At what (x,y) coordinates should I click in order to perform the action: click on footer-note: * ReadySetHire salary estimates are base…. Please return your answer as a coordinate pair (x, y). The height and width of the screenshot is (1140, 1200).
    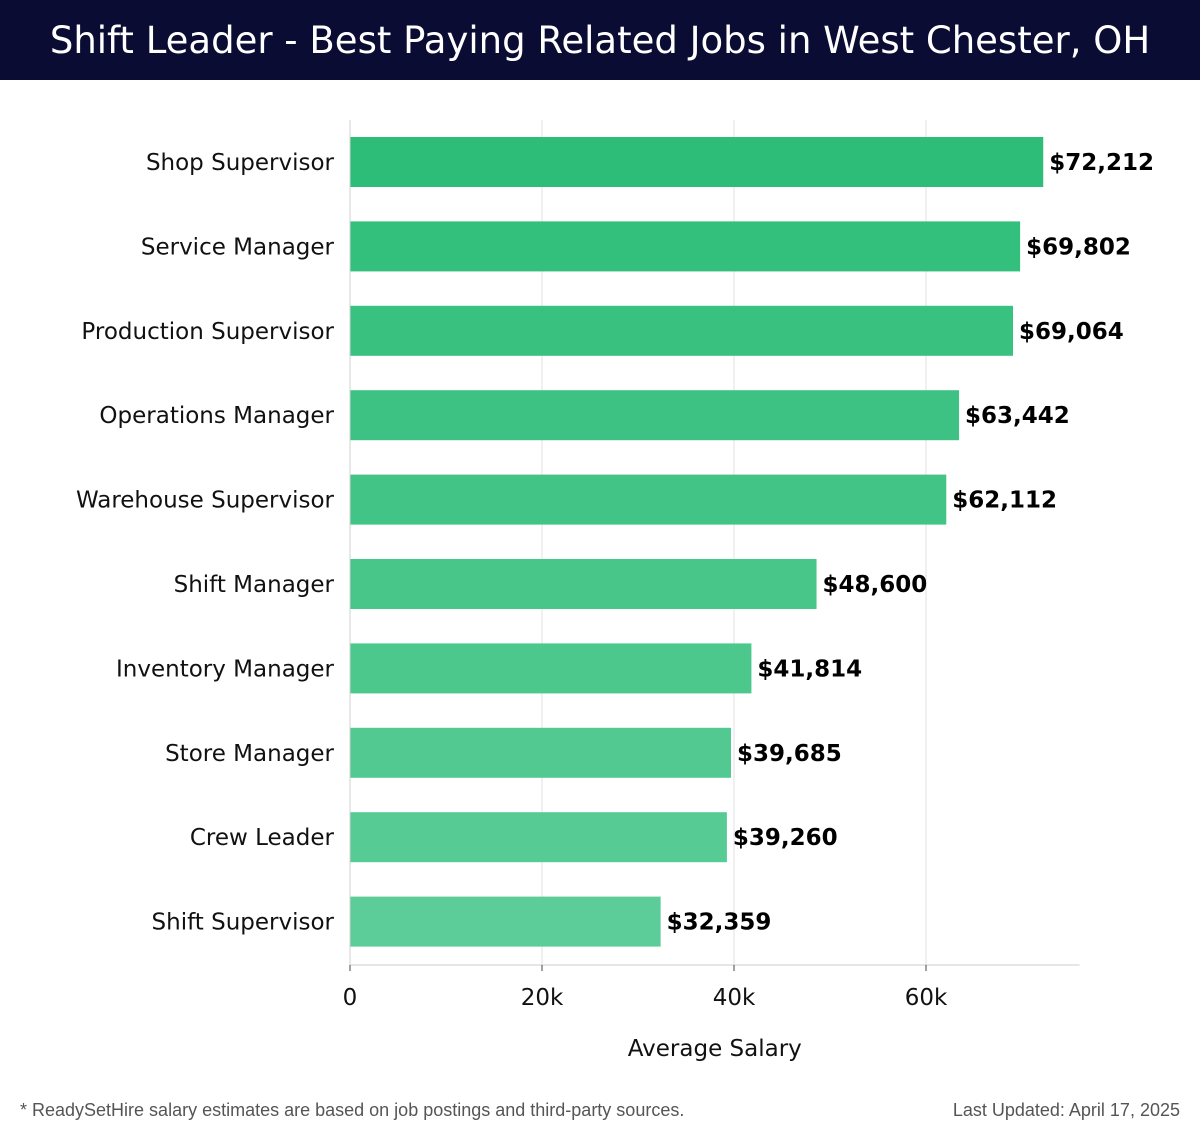
    Looking at the image, I should click on (352, 1110).